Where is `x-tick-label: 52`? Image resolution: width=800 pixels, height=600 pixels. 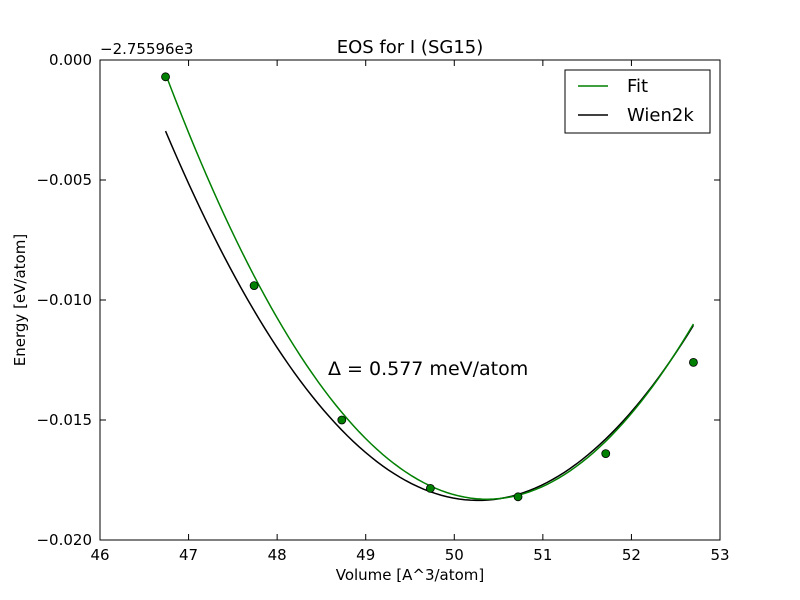
x-tick-label: 52 is located at coordinates (631, 555).